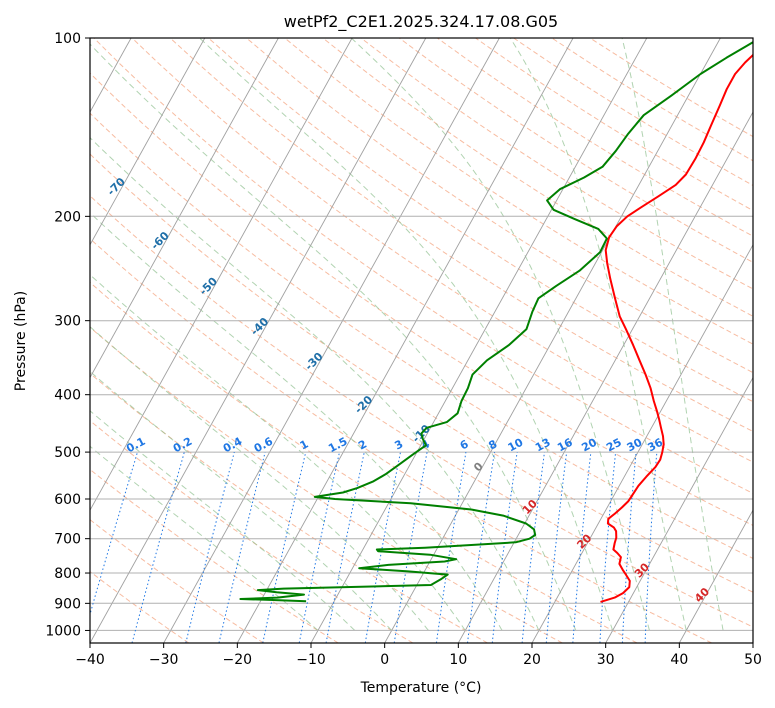 The height and width of the screenshot is (708, 775). I want to click on x-tick-label: 50, so click(753, 660).